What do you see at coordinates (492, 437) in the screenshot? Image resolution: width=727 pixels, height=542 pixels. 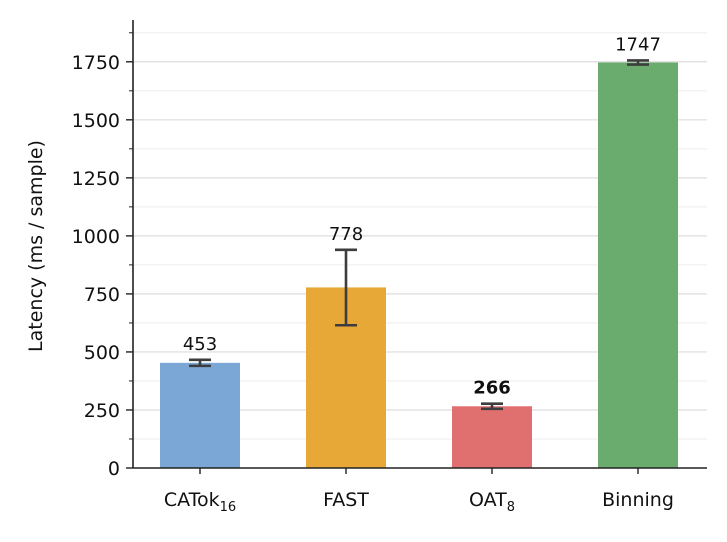 I see `bar-oat` at bounding box center [492, 437].